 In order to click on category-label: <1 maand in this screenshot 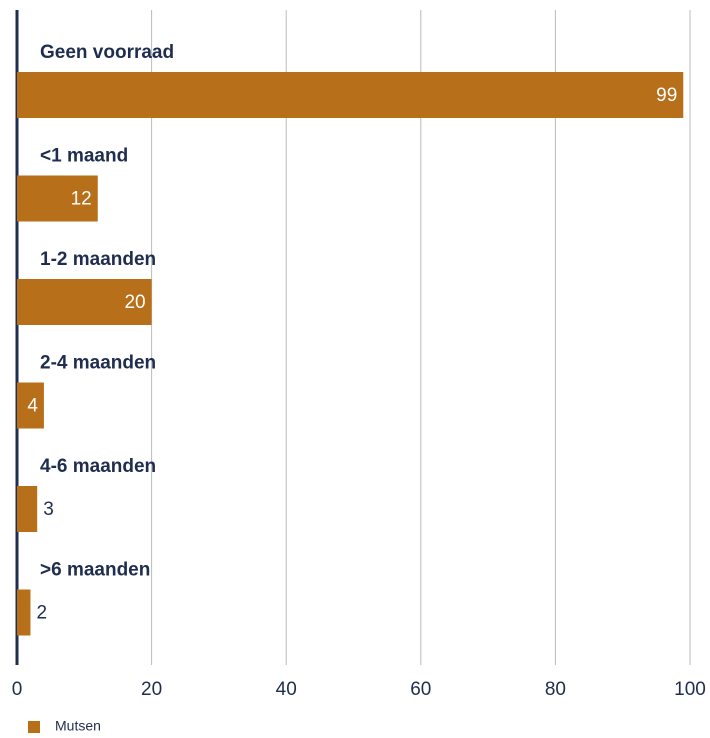, I will do `click(84, 156)`.